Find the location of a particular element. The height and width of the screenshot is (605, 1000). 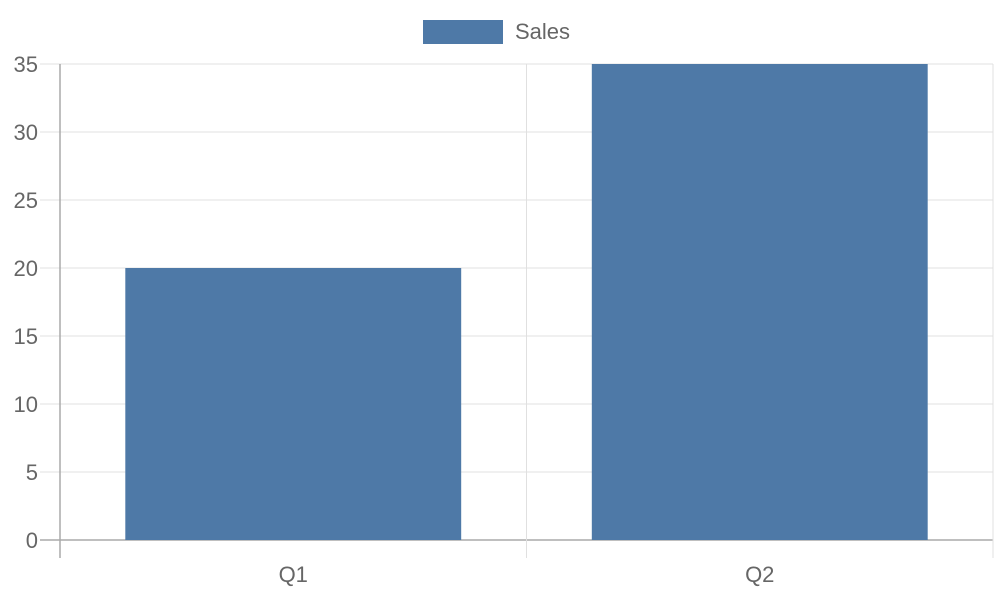

y-tick-label: 20 is located at coordinates (26, 268).